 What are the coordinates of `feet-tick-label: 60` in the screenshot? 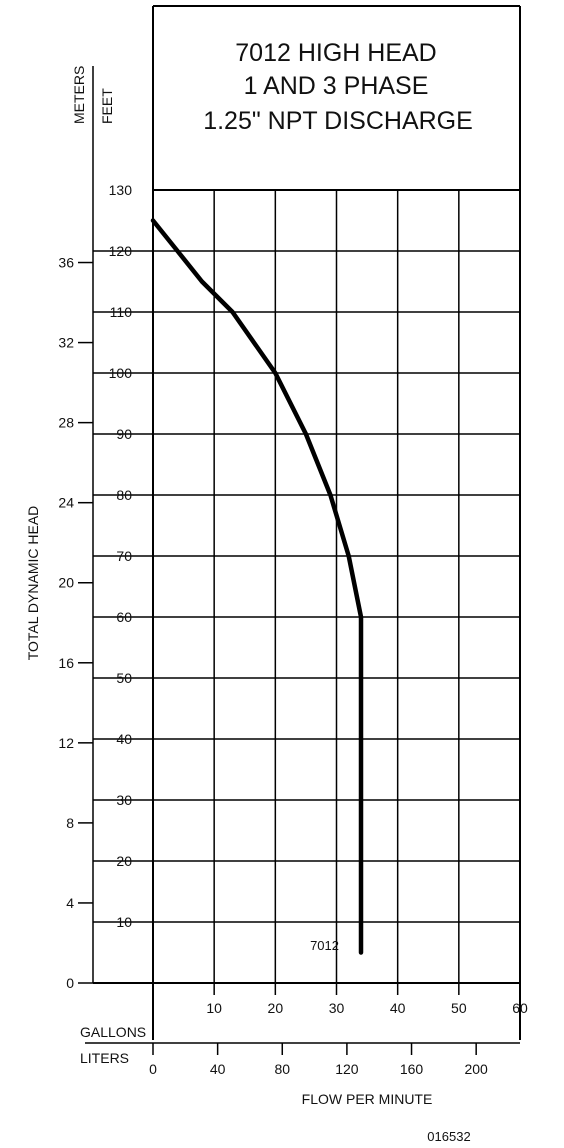 It's located at (124, 617).